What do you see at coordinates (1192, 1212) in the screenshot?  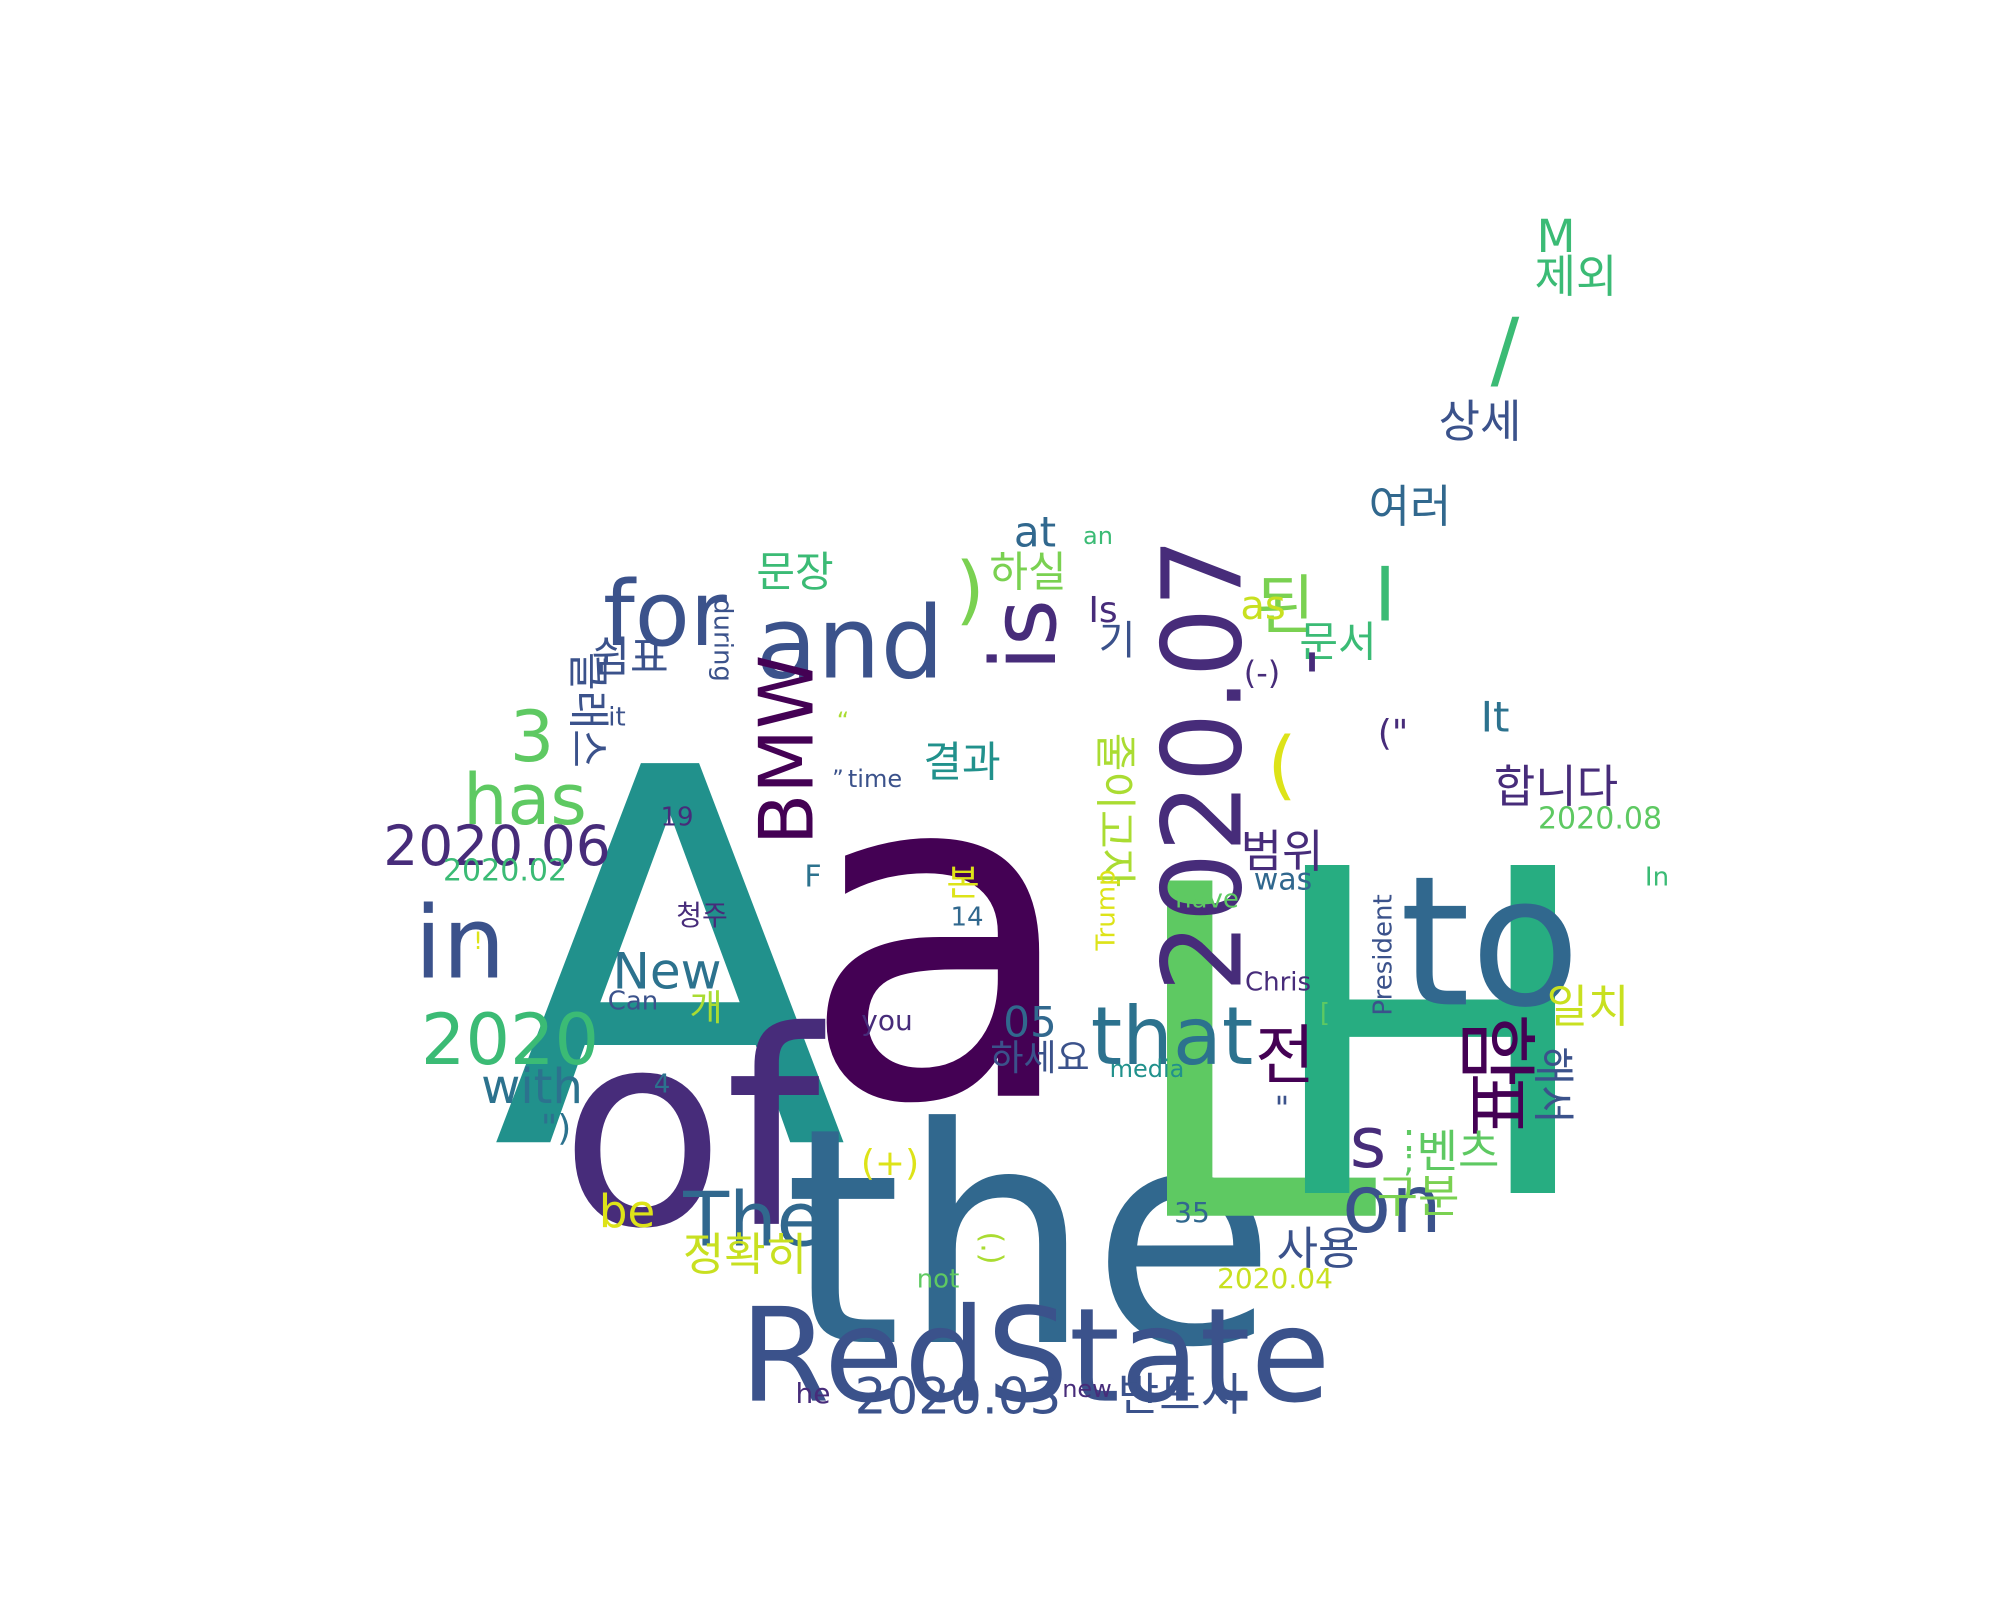 I see `word-35-87: 35` at bounding box center [1192, 1212].